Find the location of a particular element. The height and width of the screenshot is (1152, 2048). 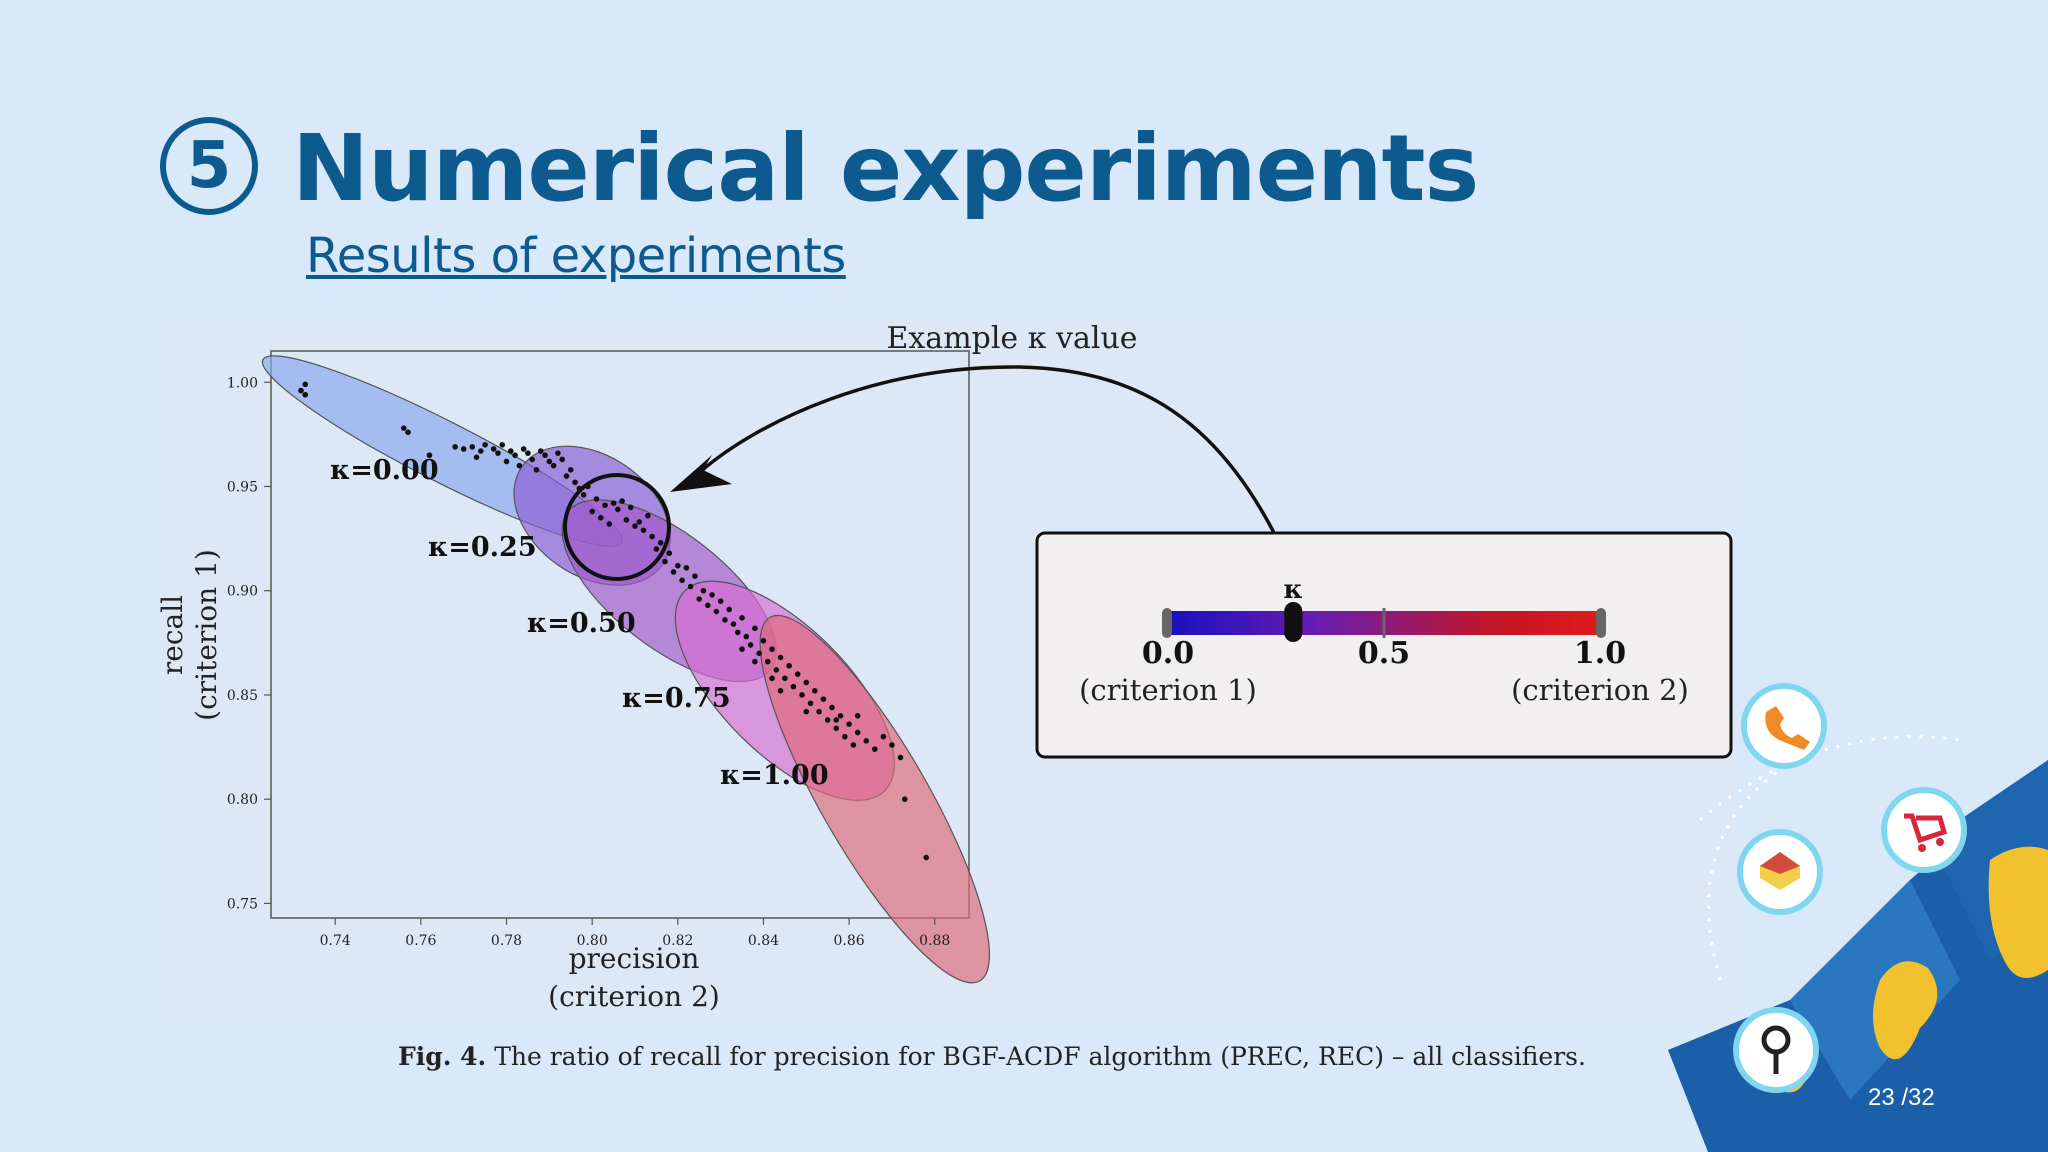

scale-tick-1: 1.0 is located at coordinates (1600, 653).